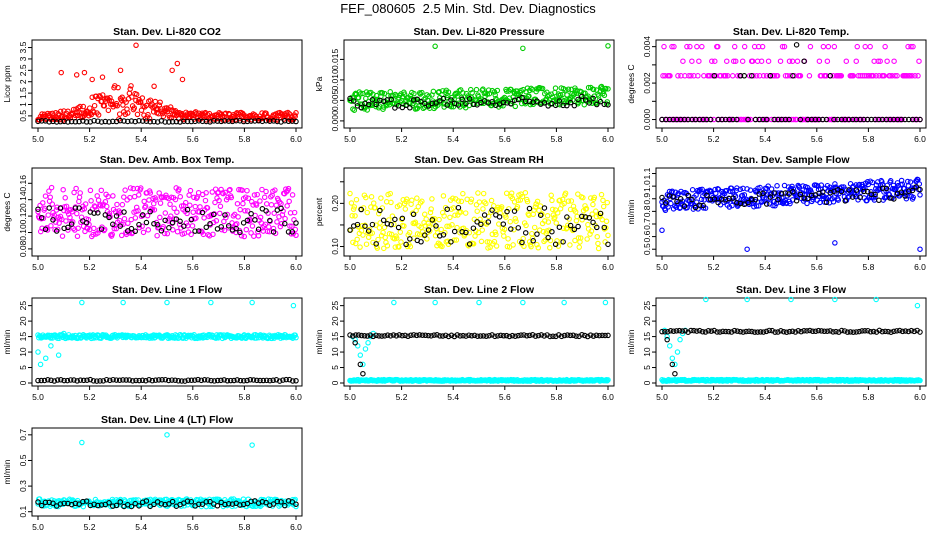  I want to click on y-tick-label: 2, so click(23, 81).